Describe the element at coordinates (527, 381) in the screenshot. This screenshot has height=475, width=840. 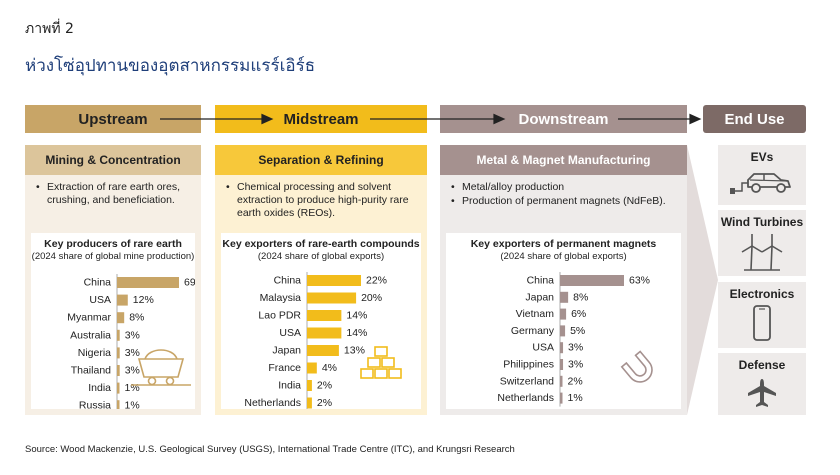
I see `downstream-category-label: Switzerland` at that location.